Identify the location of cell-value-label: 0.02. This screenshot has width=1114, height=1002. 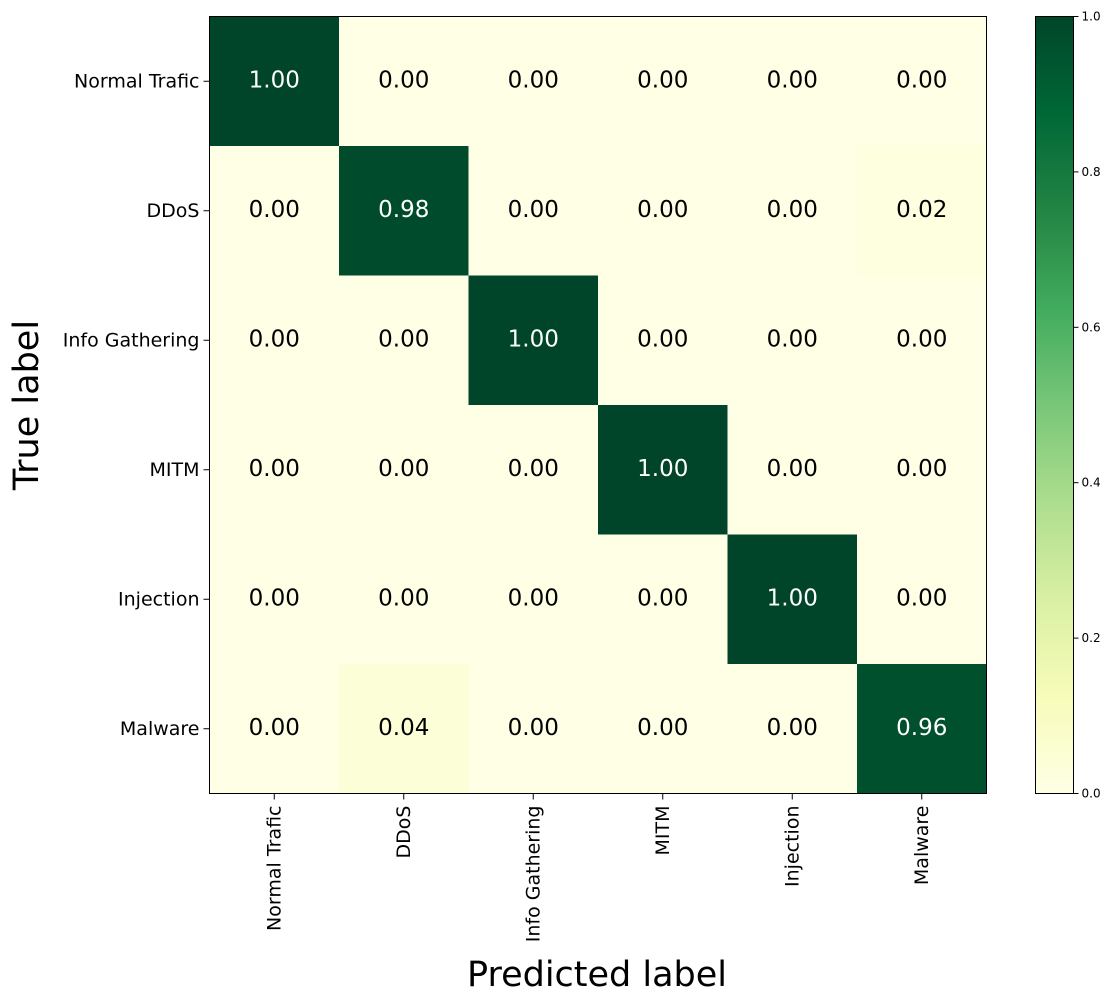
(921, 210).